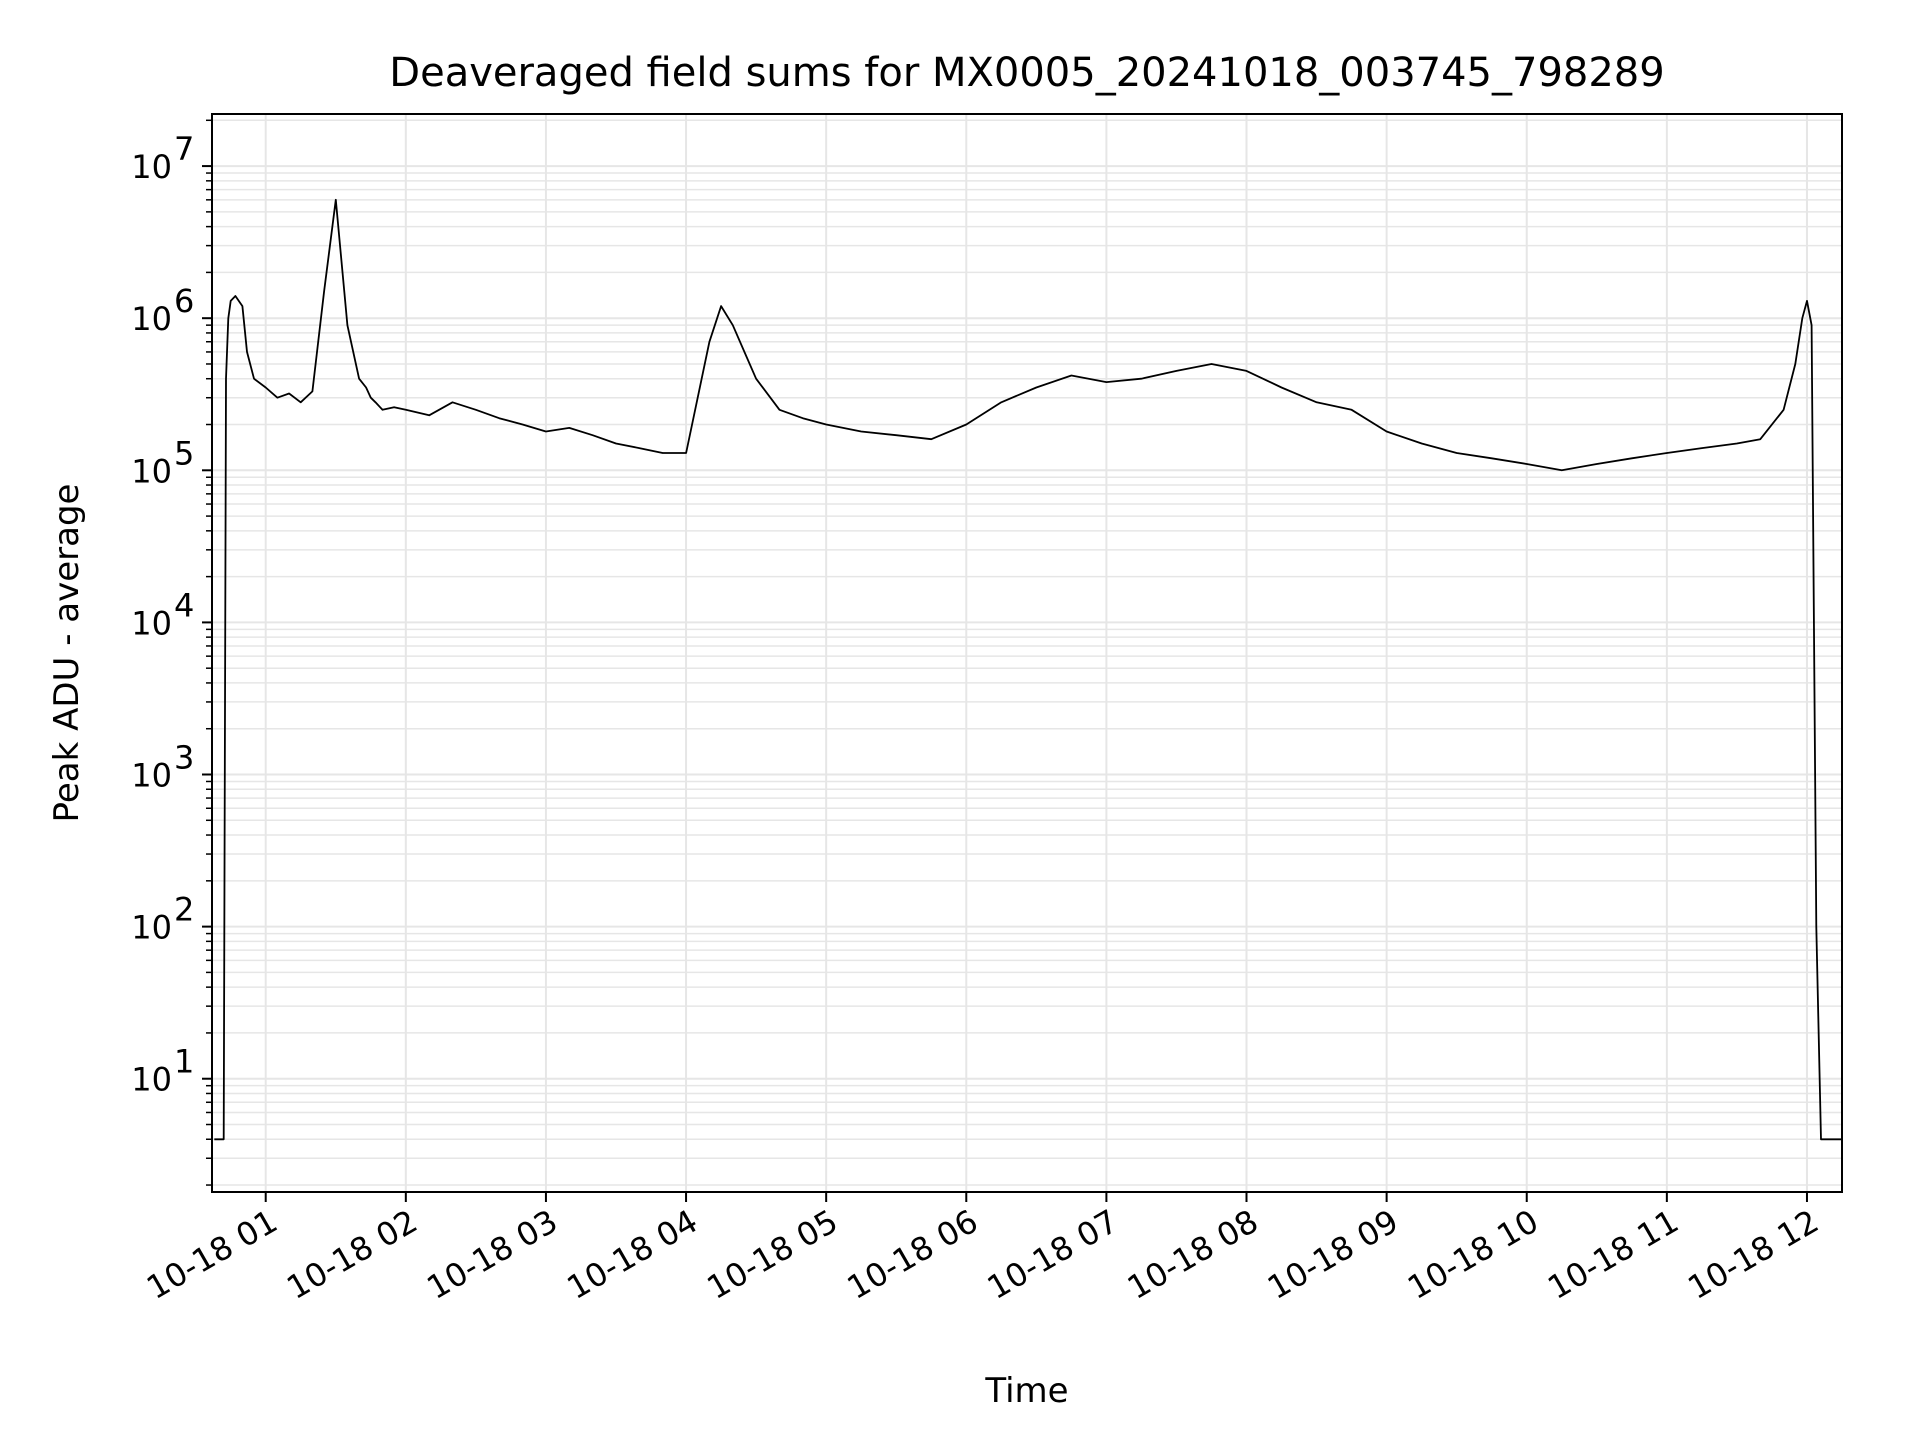 The image size is (1920, 1440). What do you see at coordinates (184, 149) in the screenshot?
I see `y-tick-exponent: 7` at bounding box center [184, 149].